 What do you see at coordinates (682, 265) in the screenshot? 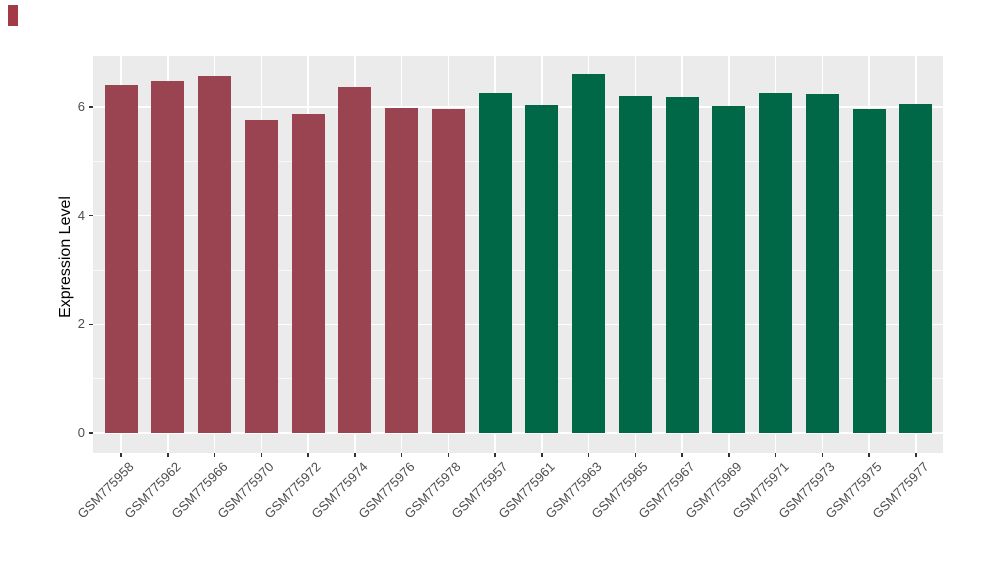
I see `bar-GSM775967` at bounding box center [682, 265].